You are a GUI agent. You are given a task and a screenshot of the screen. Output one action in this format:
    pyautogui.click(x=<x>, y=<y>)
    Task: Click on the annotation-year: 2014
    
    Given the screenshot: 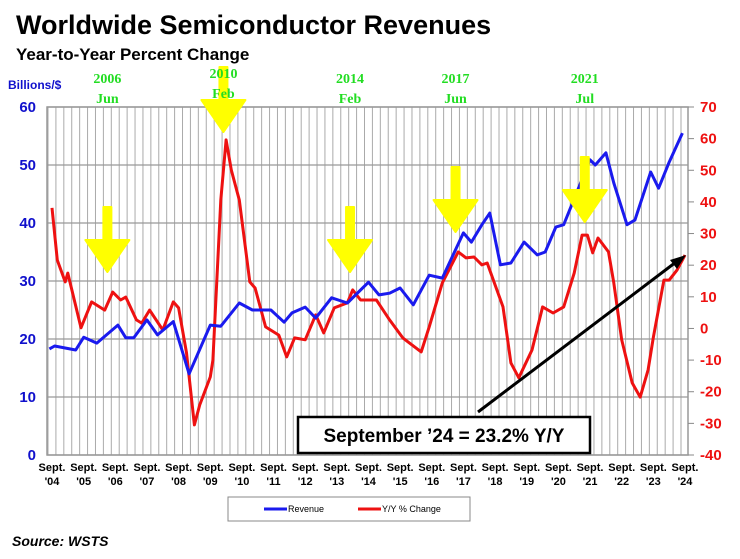 What is the action you would take?
    pyautogui.click(x=350, y=79)
    